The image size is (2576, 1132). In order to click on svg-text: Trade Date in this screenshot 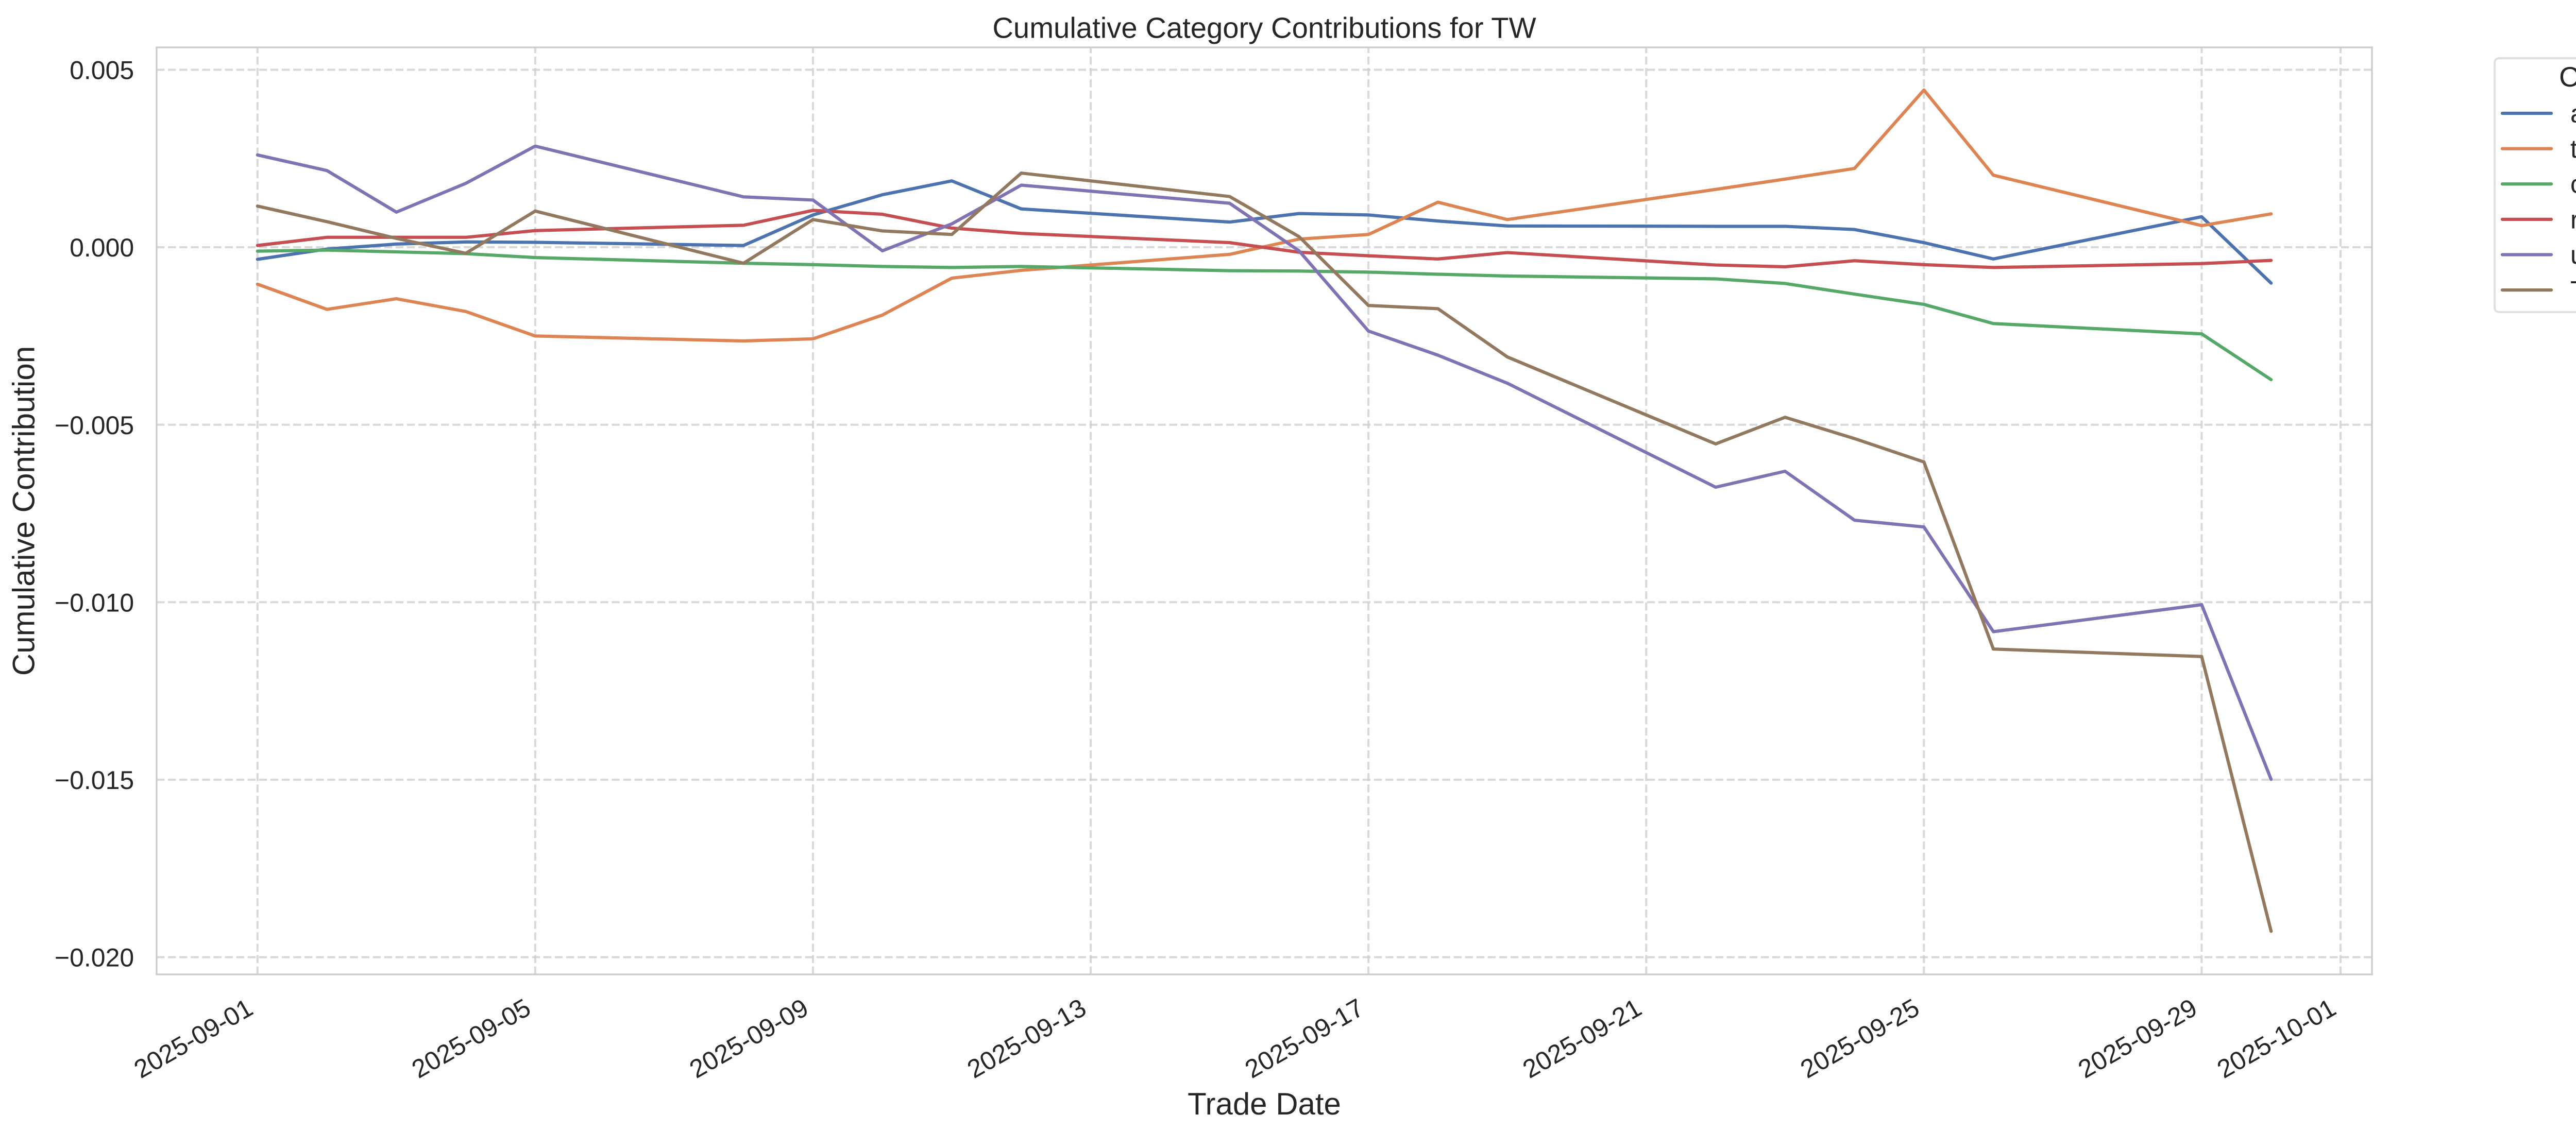, I will do `click(1264, 1104)`.